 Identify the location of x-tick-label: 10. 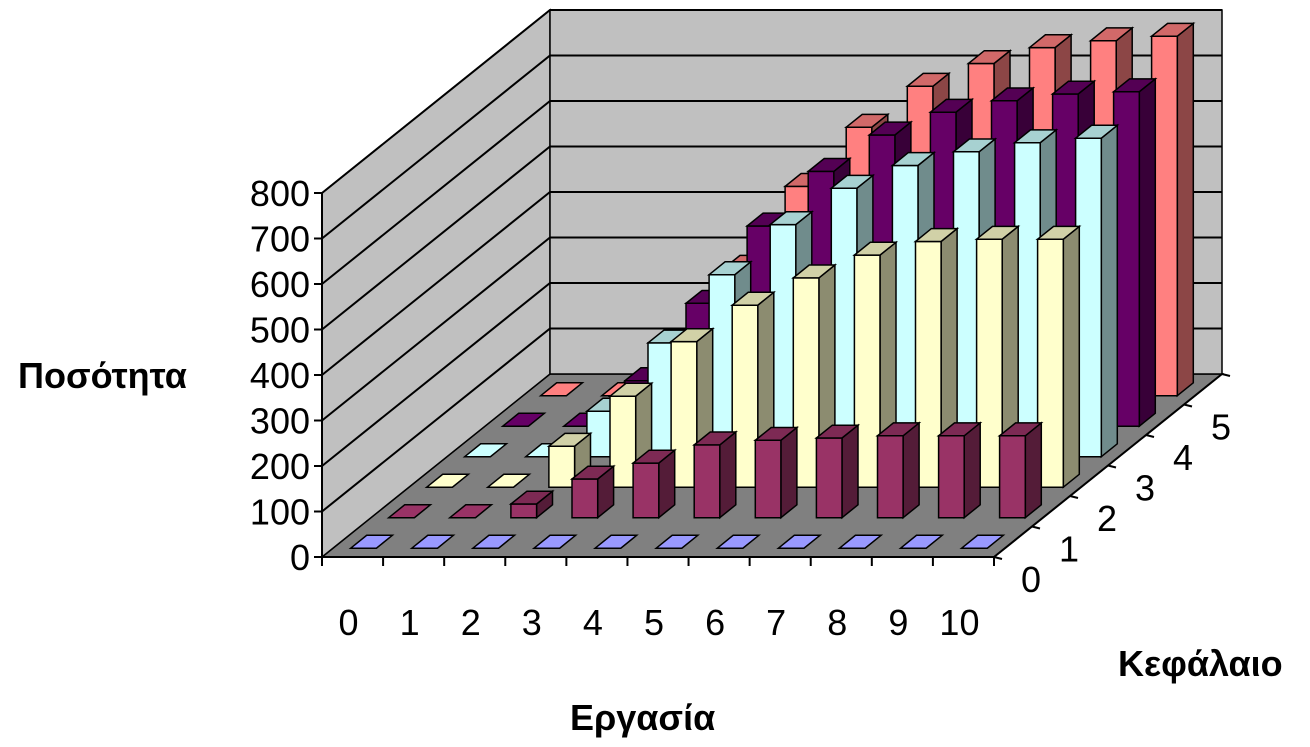
(959, 622).